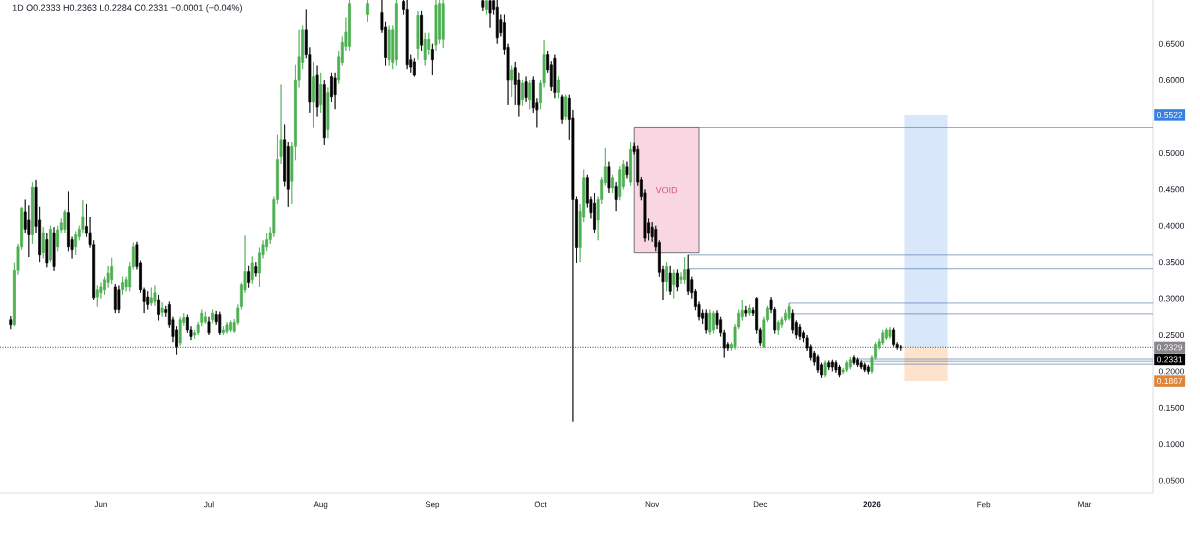  I want to click on y-tick-label: 0.2329, so click(1170, 347).